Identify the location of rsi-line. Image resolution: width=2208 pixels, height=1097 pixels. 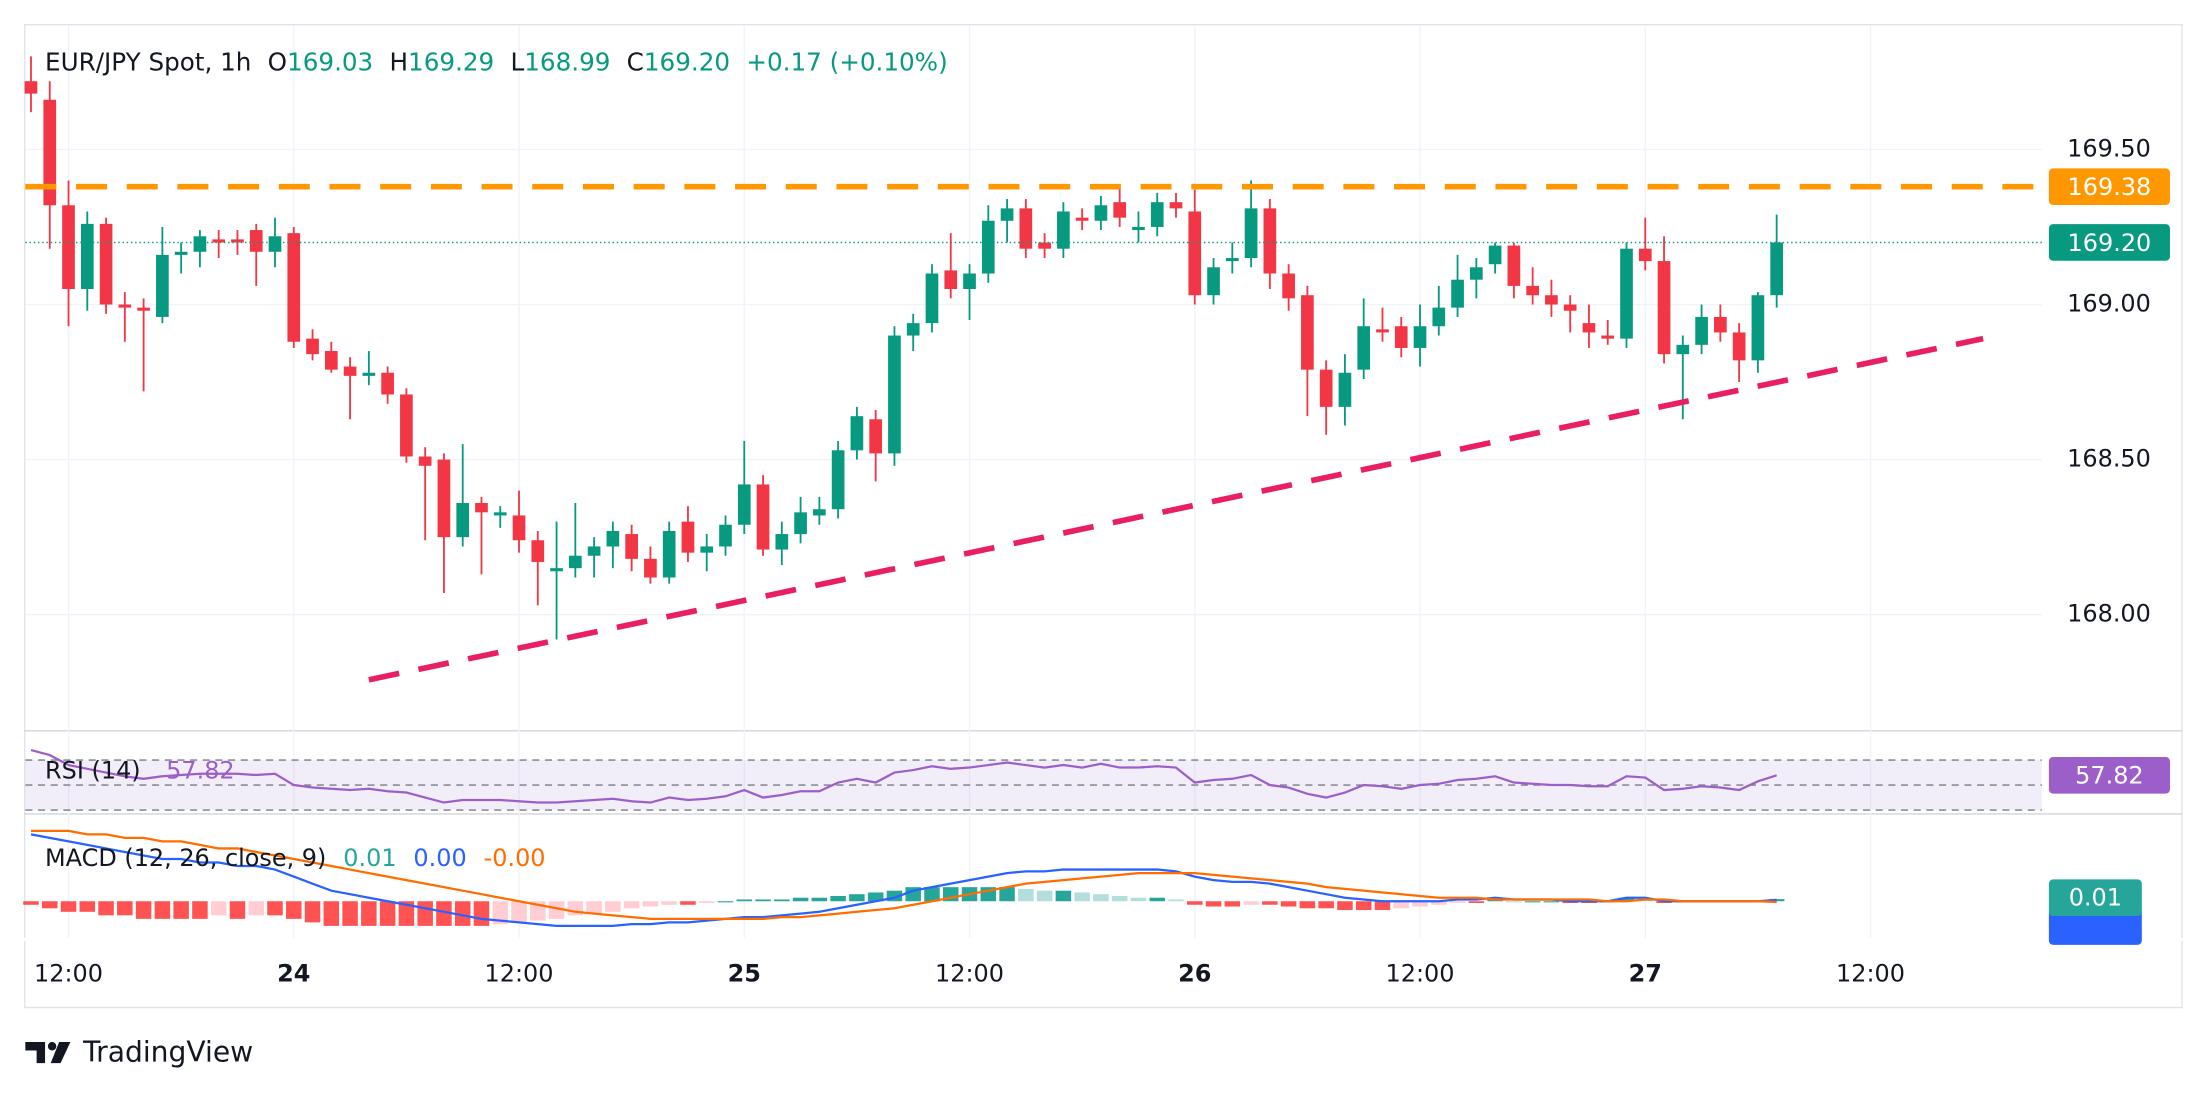
(904, 776).